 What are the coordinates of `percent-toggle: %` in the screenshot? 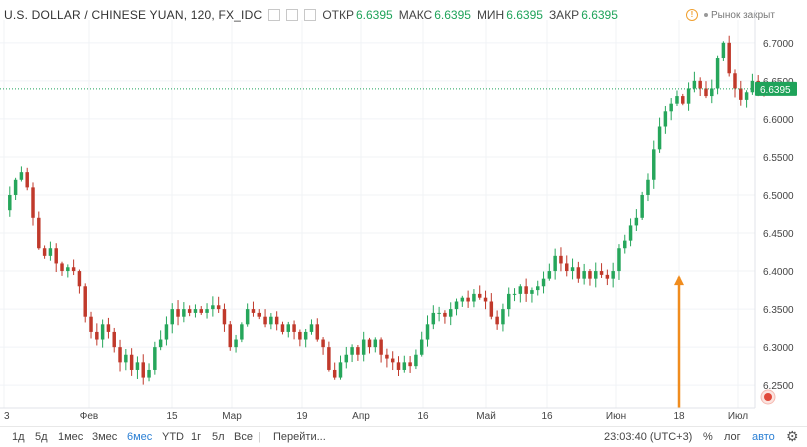 It's located at (708, 437).